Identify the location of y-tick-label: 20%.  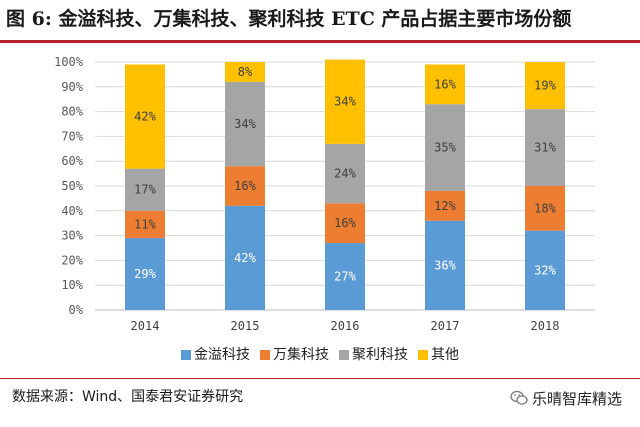
(72, 260).